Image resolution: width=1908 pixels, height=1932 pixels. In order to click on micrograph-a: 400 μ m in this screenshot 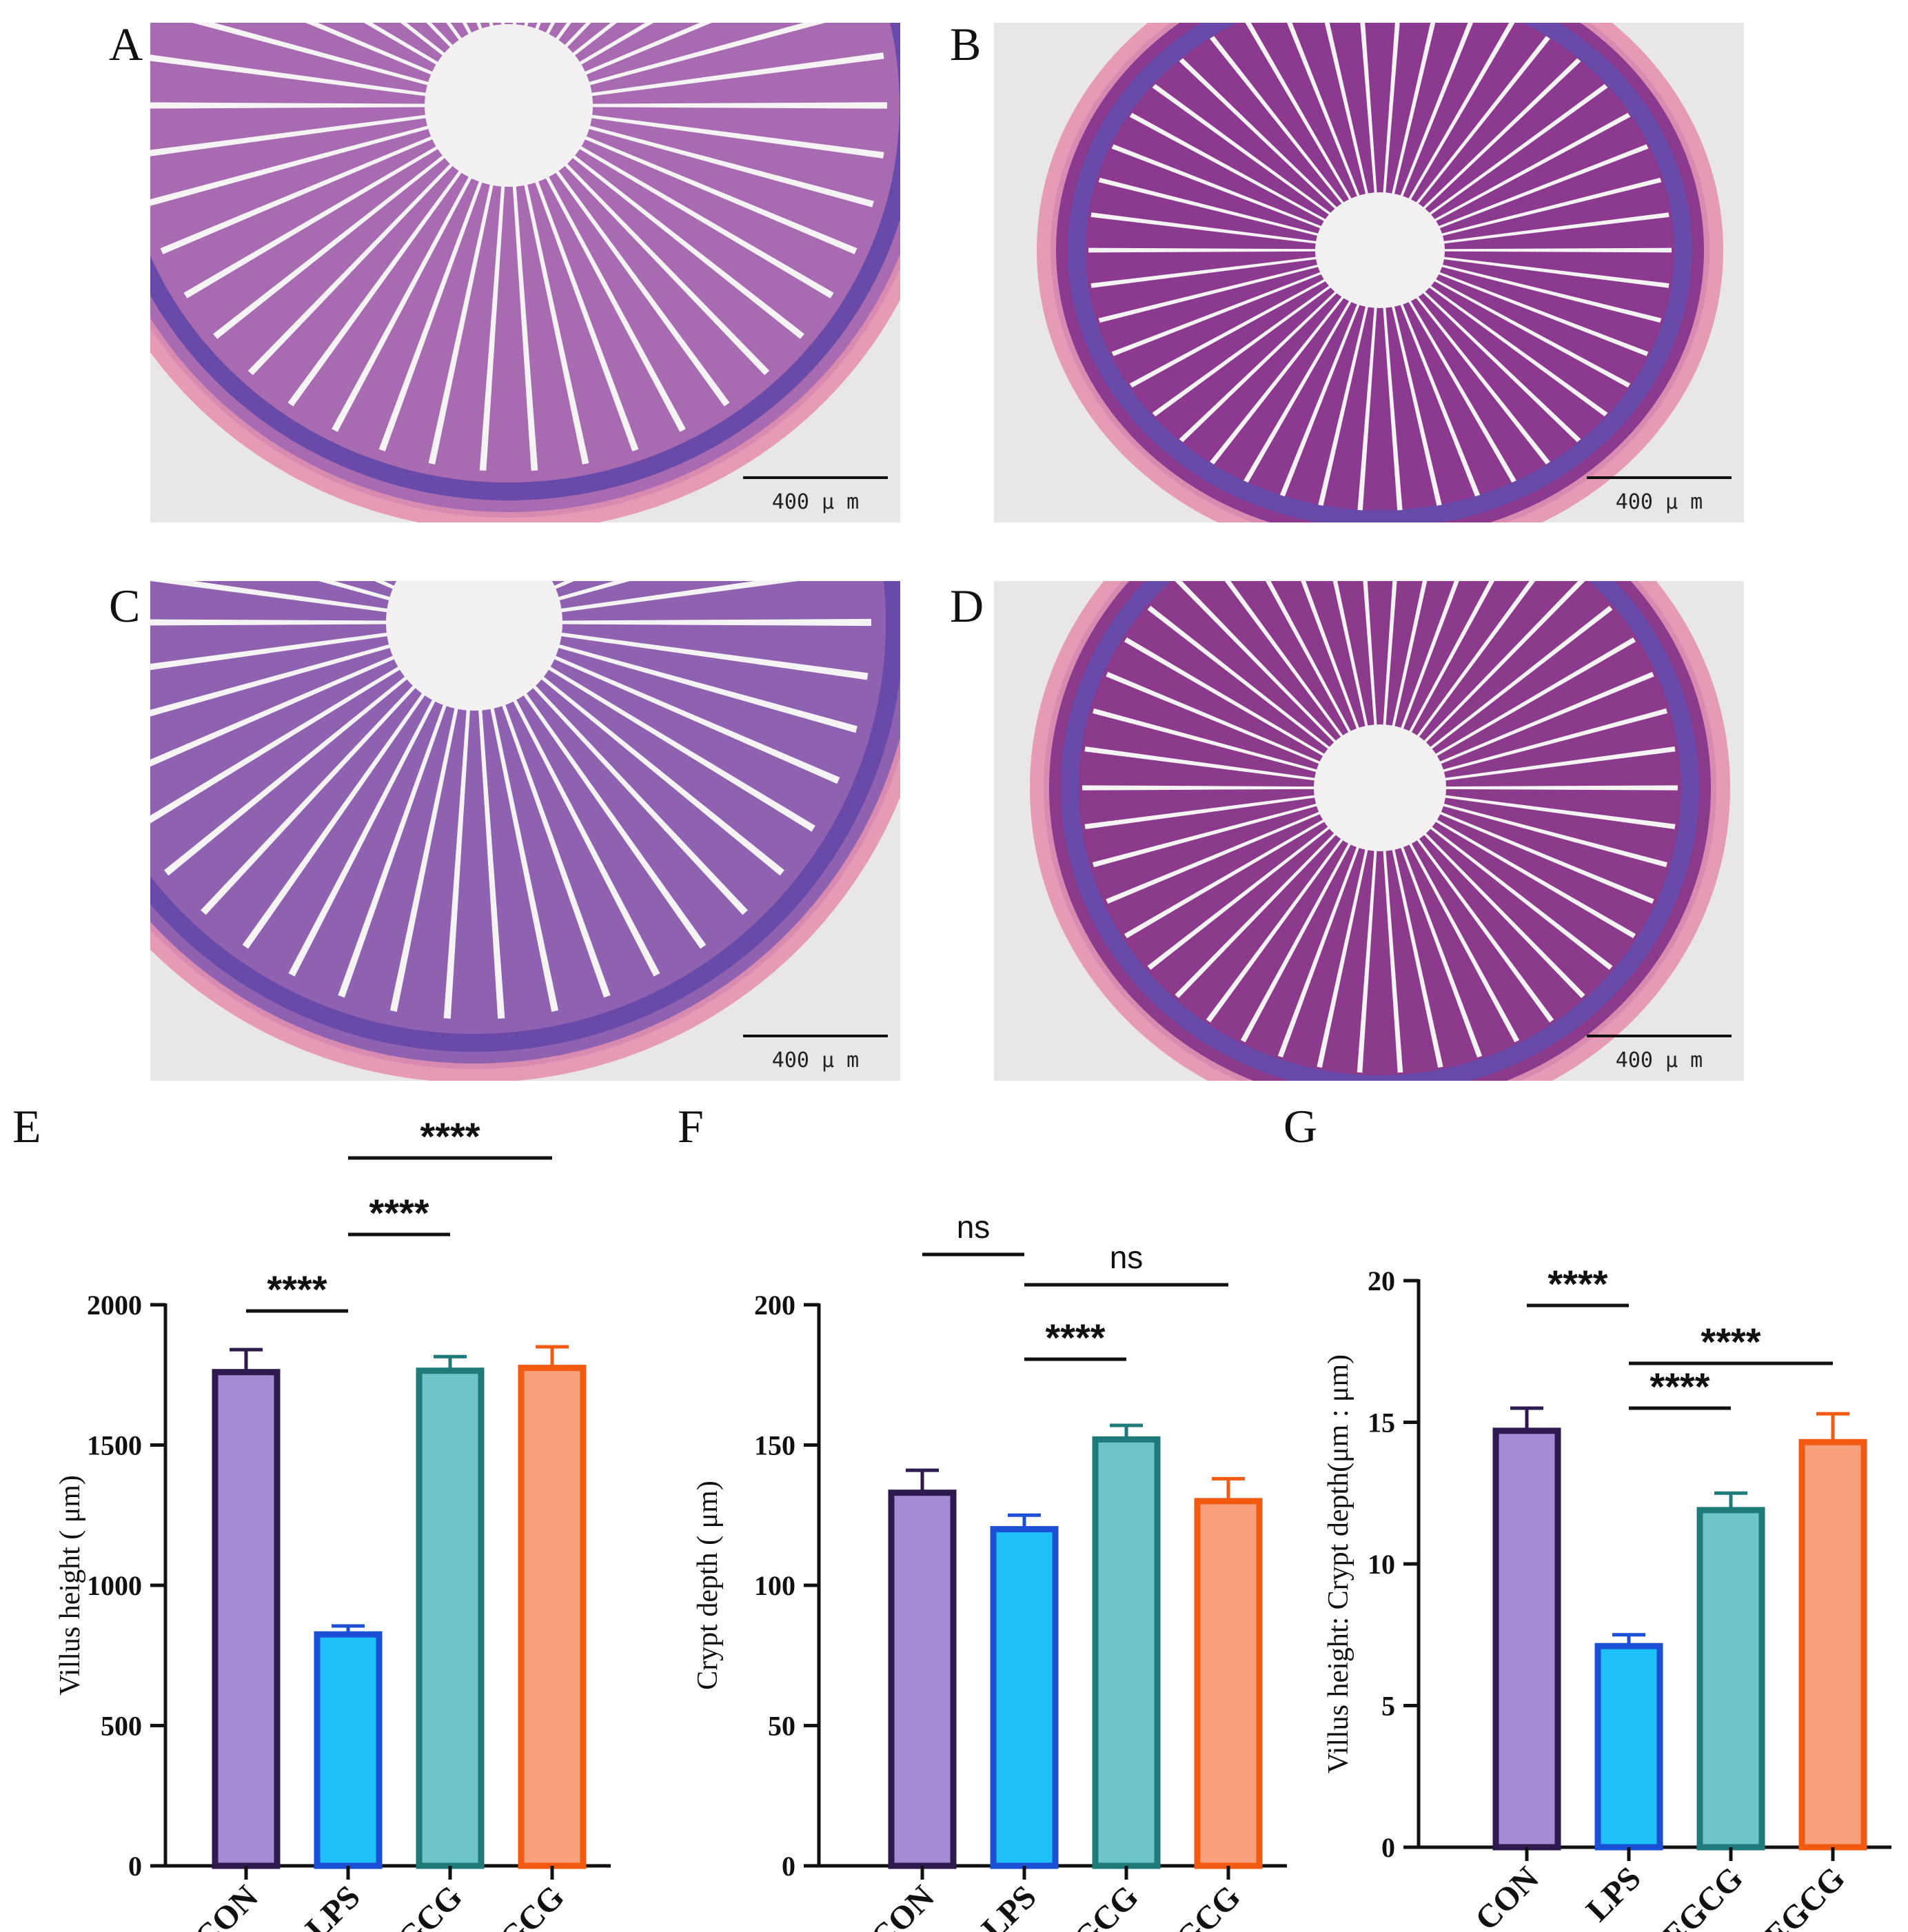, I will do `click(525, 272)`.